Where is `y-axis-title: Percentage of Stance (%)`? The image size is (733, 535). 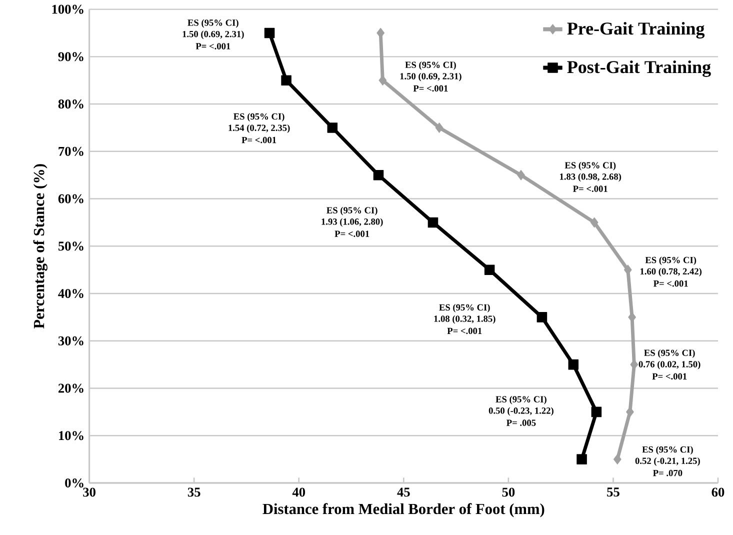 y-axis-title: Percentage of Stance (%) is located at coordinates (40, 246).